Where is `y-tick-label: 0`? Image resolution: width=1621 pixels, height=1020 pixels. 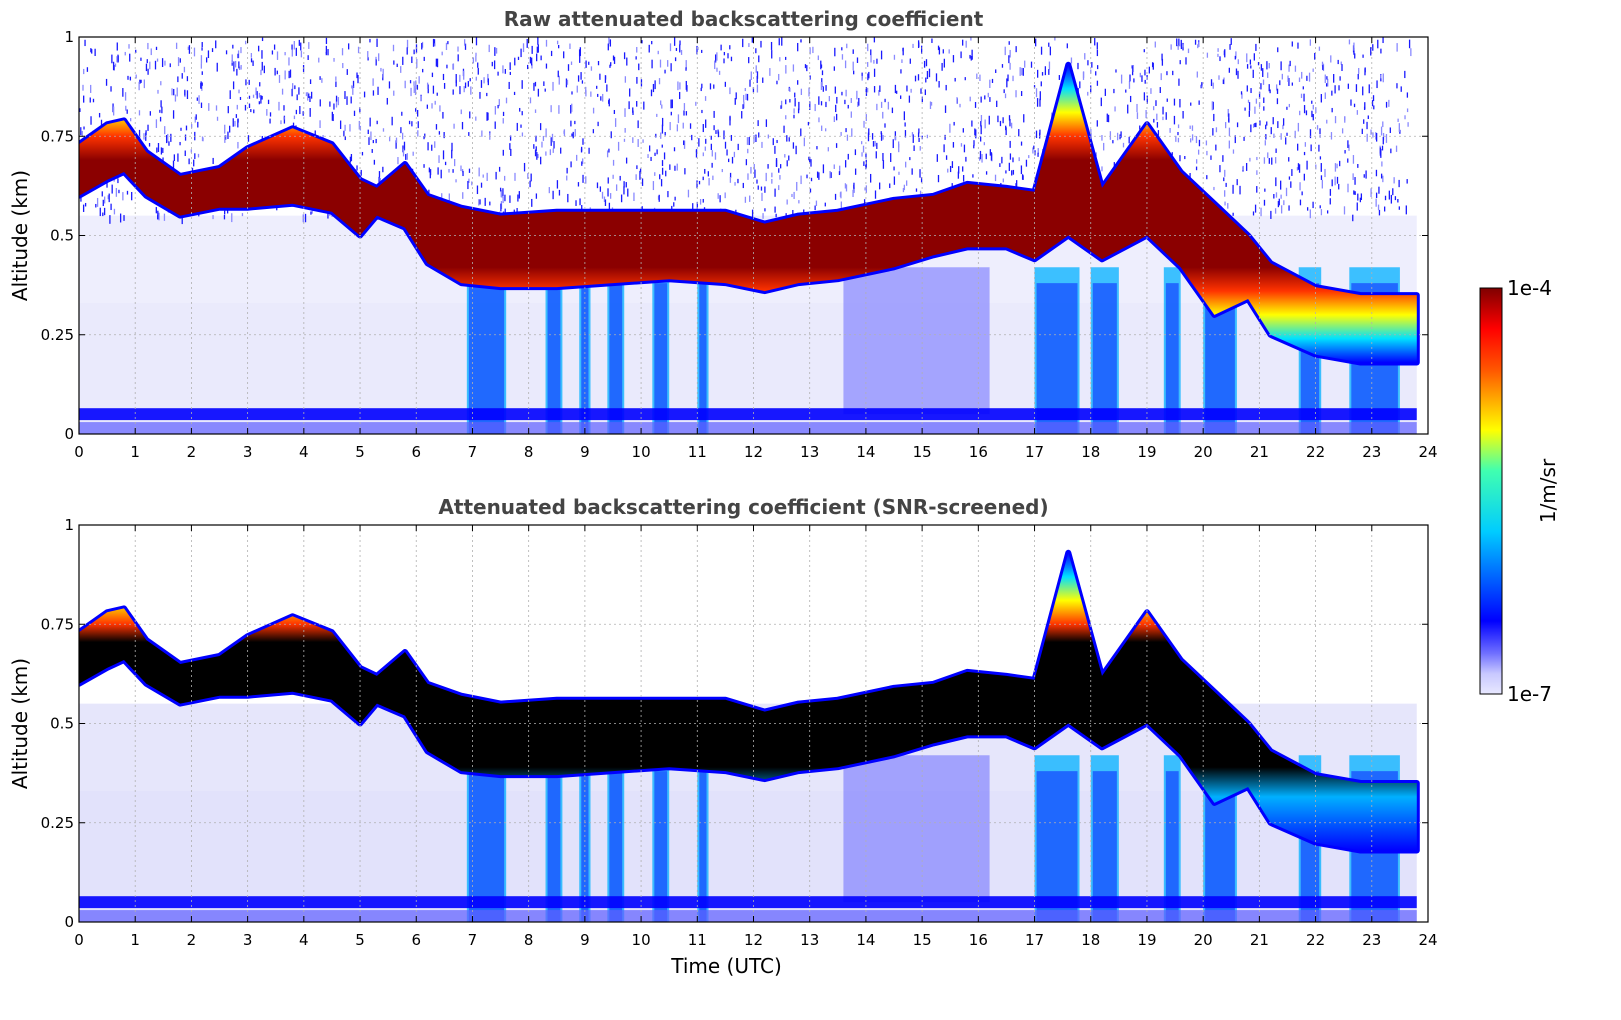
y-tick-label: 0 is located at coordinates (69, 434).